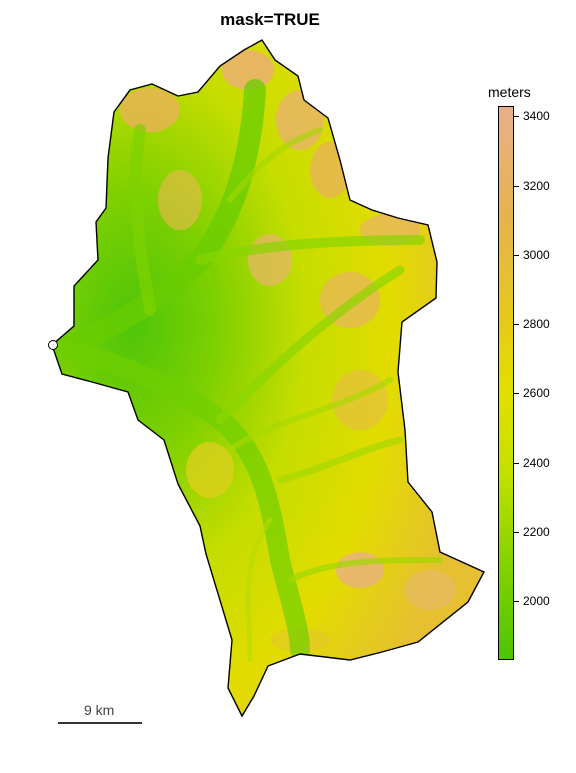  Describe the element at coordinates (536, 601) in the screenshot. I see `legend-tick-label: 2000` at that location.